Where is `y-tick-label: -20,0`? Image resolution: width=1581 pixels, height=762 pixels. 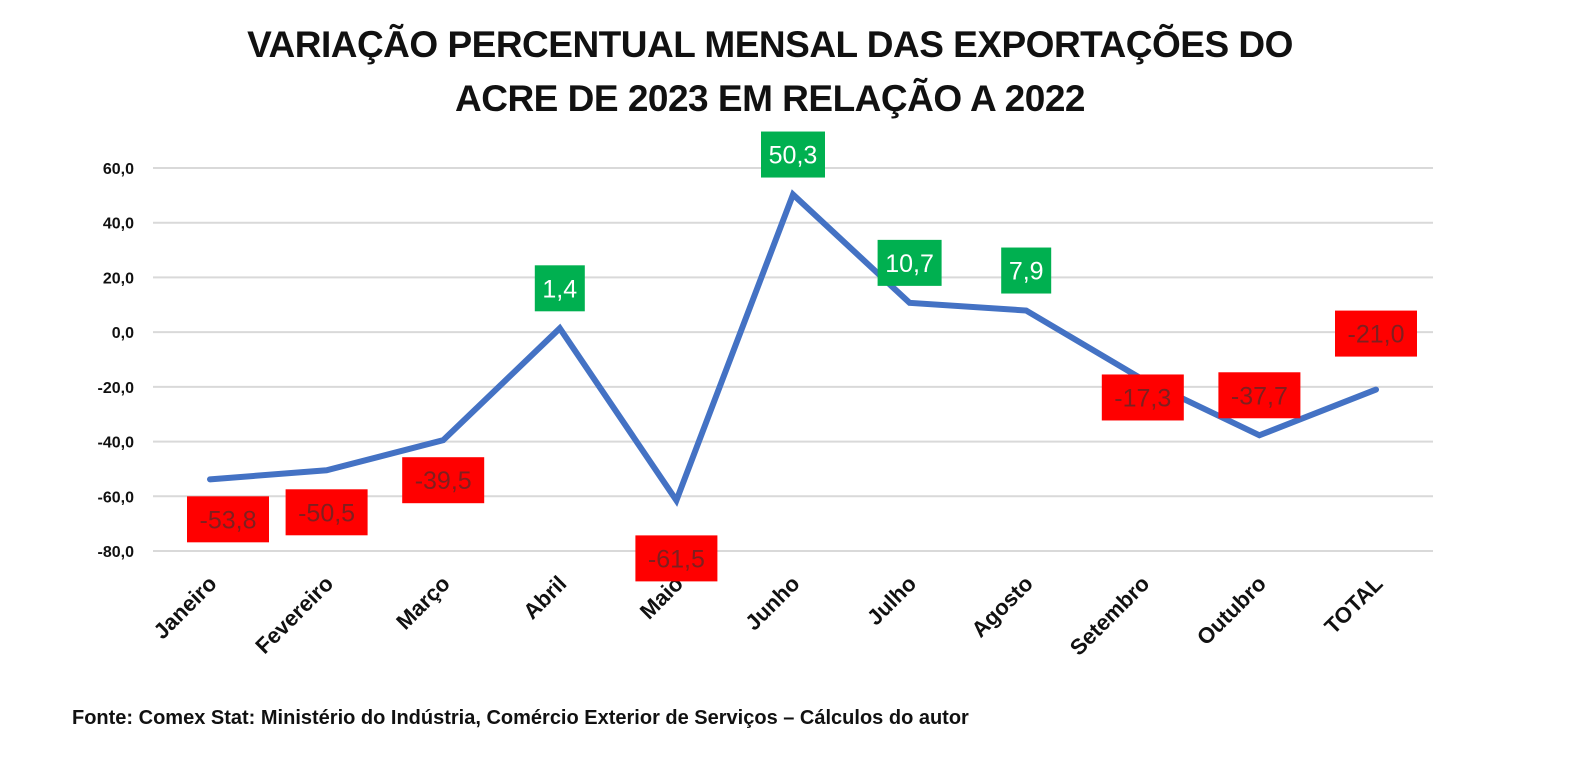 y-tick-label: -20,0 is located at coordinates (116, 388).